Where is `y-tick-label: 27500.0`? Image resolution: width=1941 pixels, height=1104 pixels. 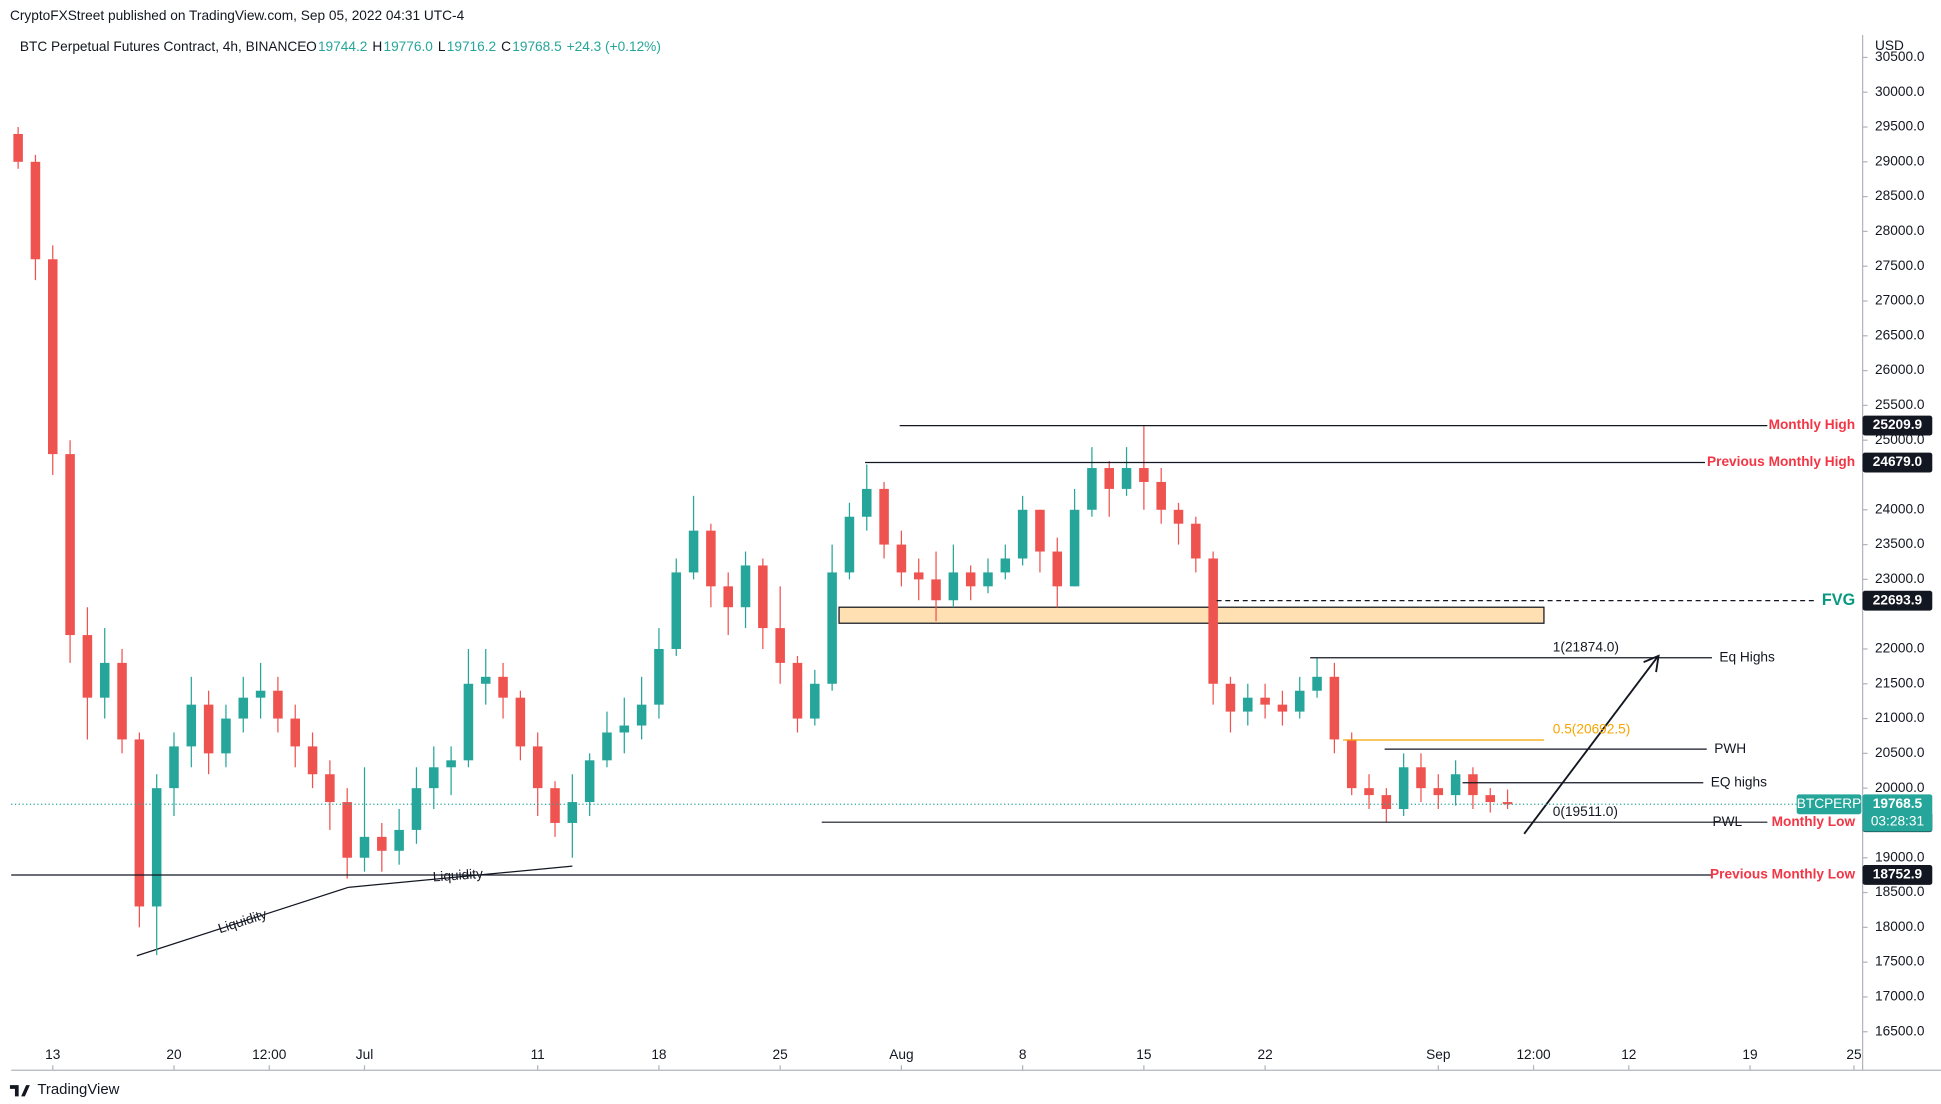 y-tick-label: 27500.0 is located at coordinates (1900, 265).